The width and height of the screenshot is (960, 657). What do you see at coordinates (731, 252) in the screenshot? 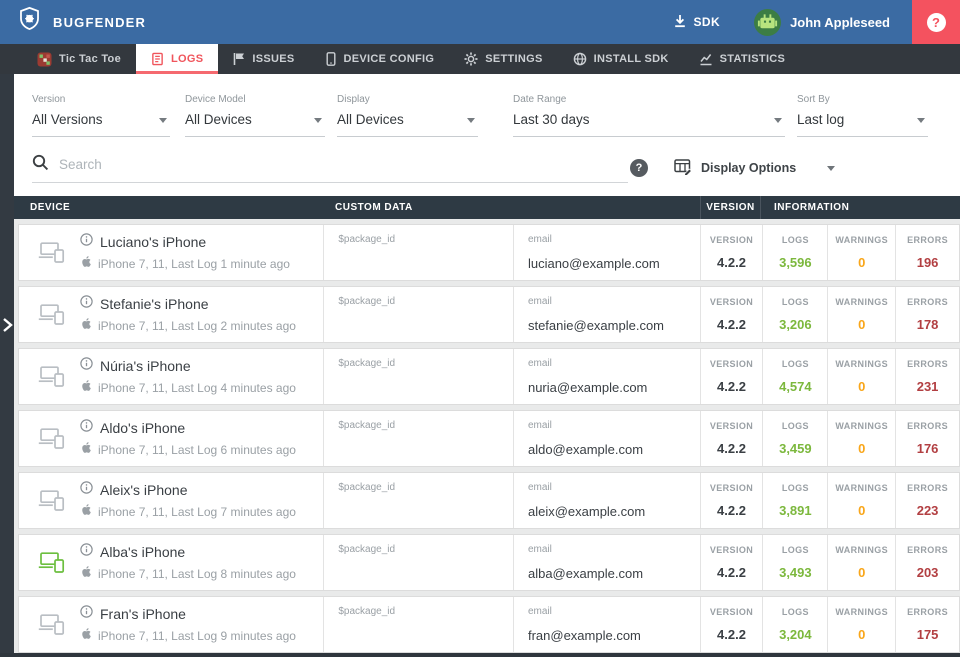
I see `version-cell: VERSION 4.2.2` at bounding box center [731, 252].